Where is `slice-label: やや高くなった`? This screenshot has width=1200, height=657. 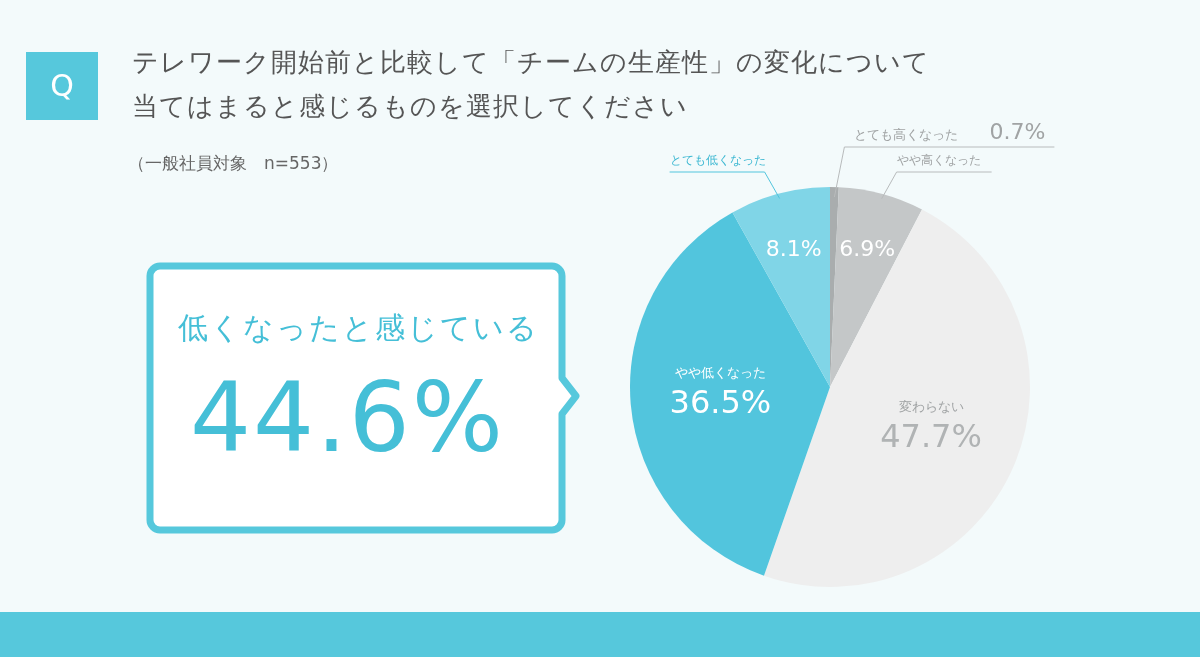
slice-label: やや高くなった is located at coordinates (938, 160).